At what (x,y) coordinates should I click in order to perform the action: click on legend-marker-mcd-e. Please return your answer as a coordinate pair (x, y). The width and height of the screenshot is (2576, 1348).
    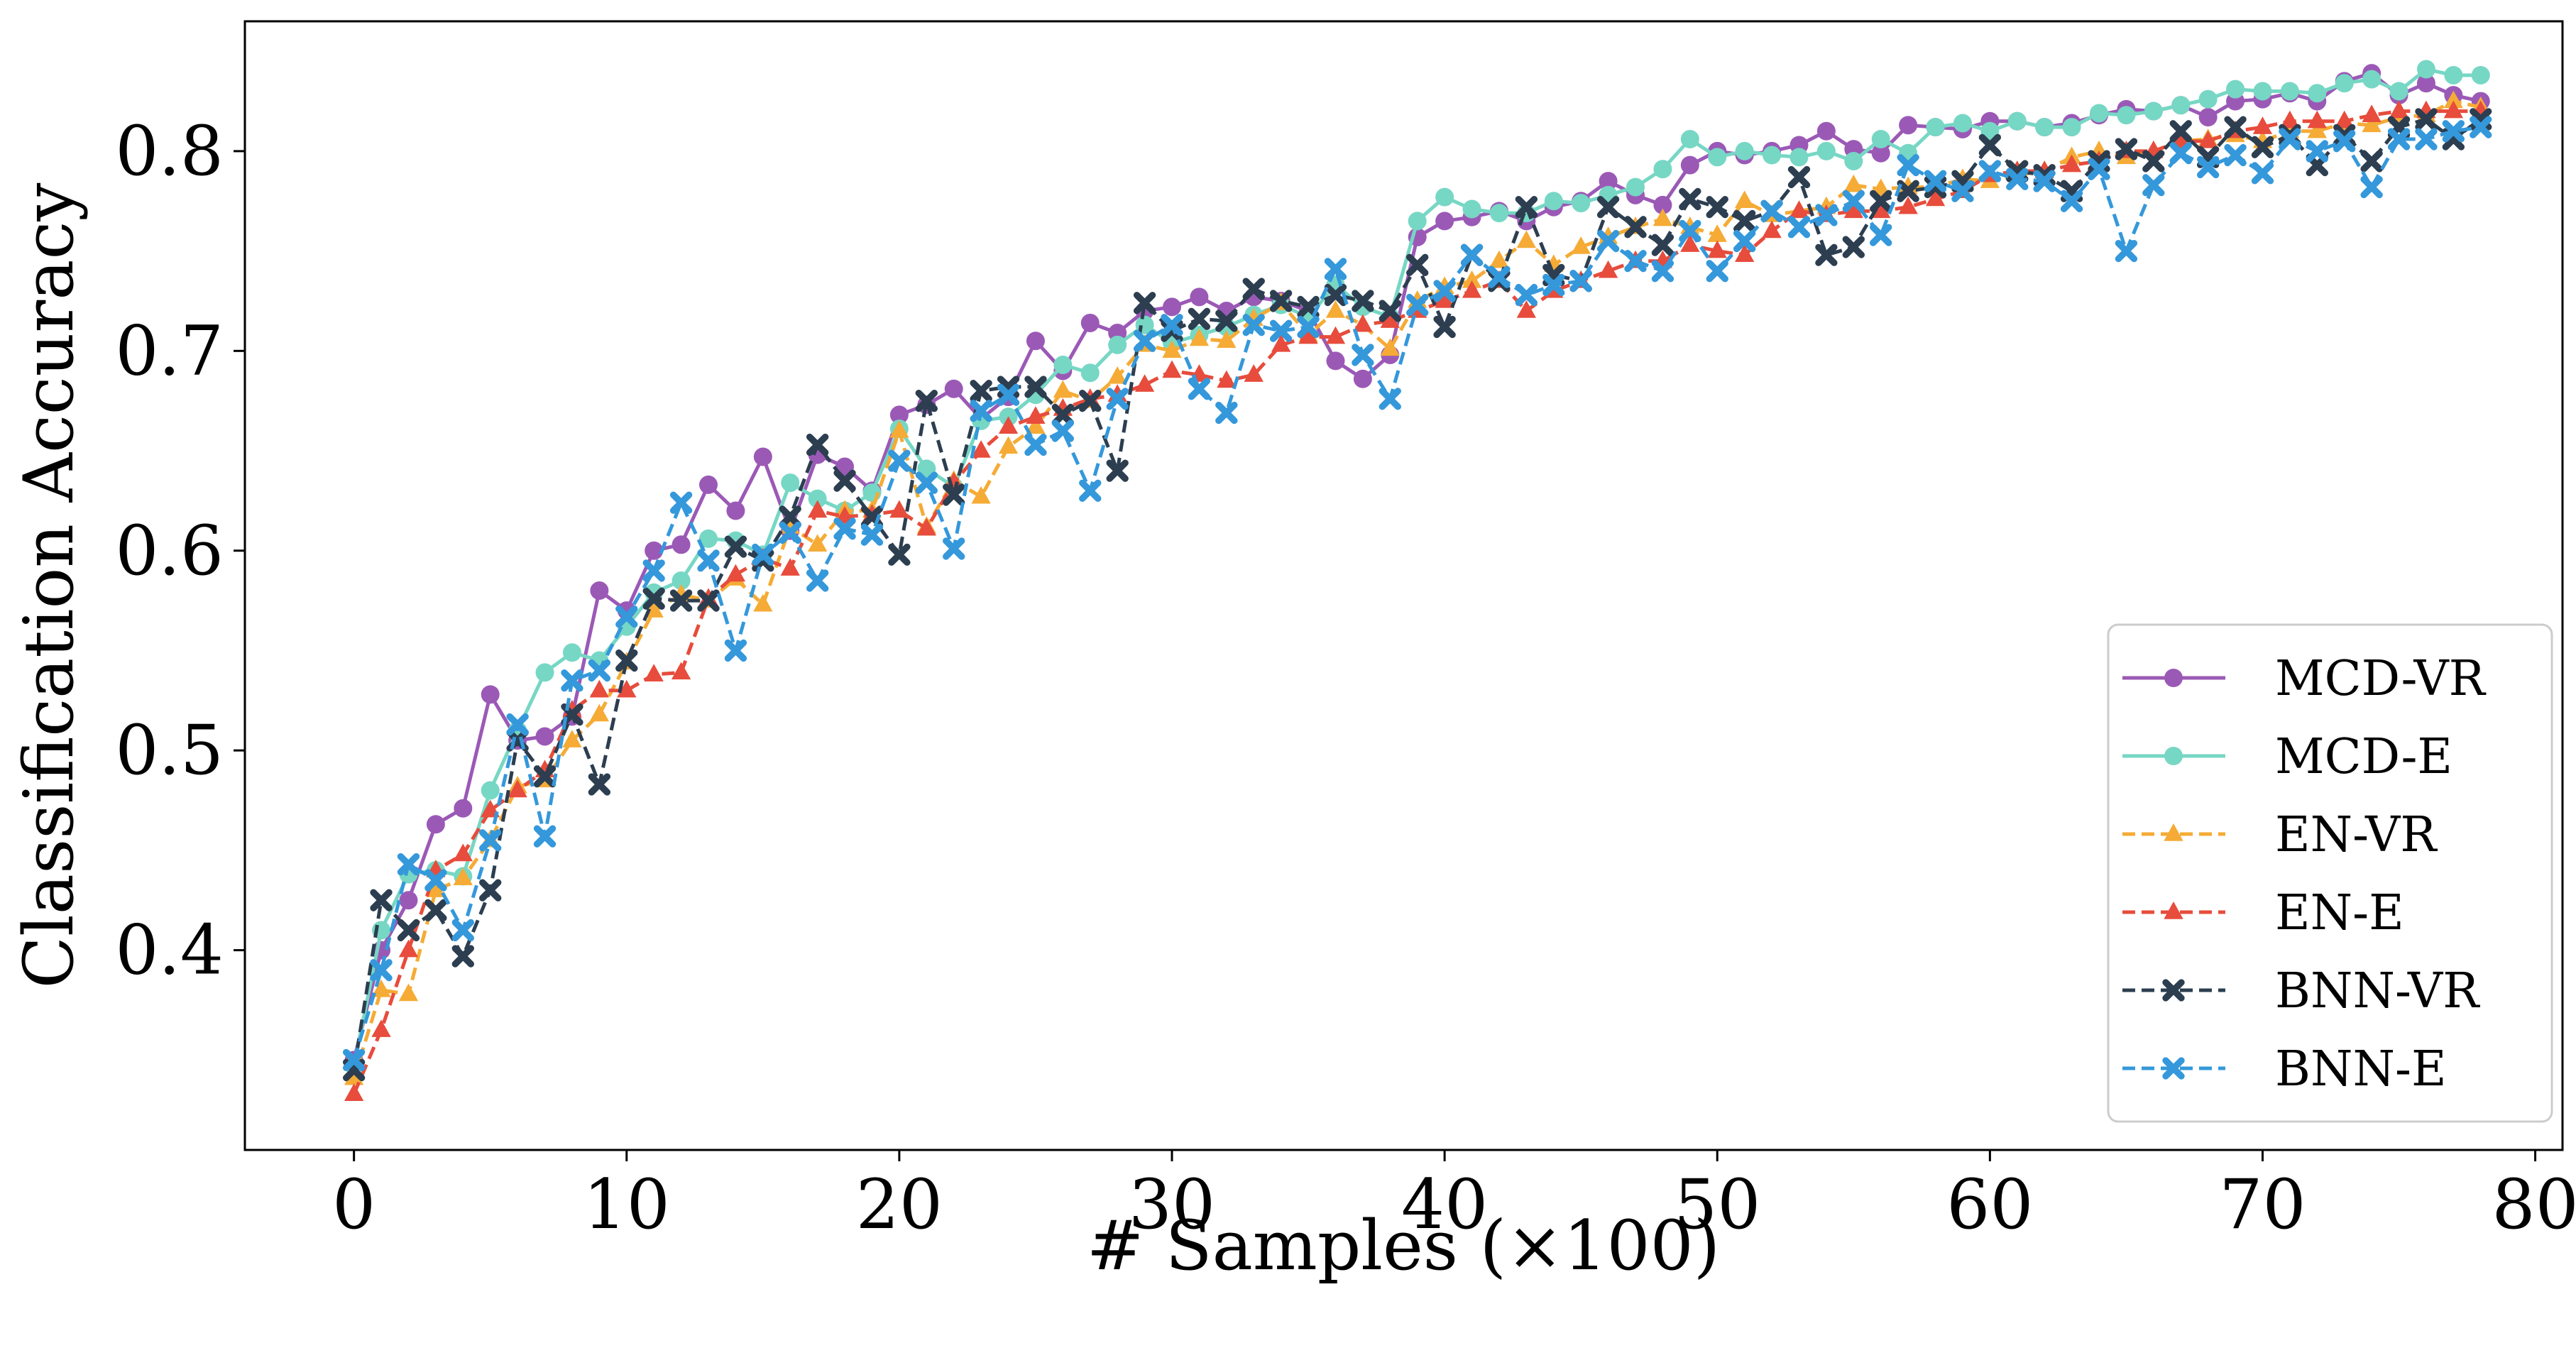
    Looking at the image, I should click on (2173, 756).